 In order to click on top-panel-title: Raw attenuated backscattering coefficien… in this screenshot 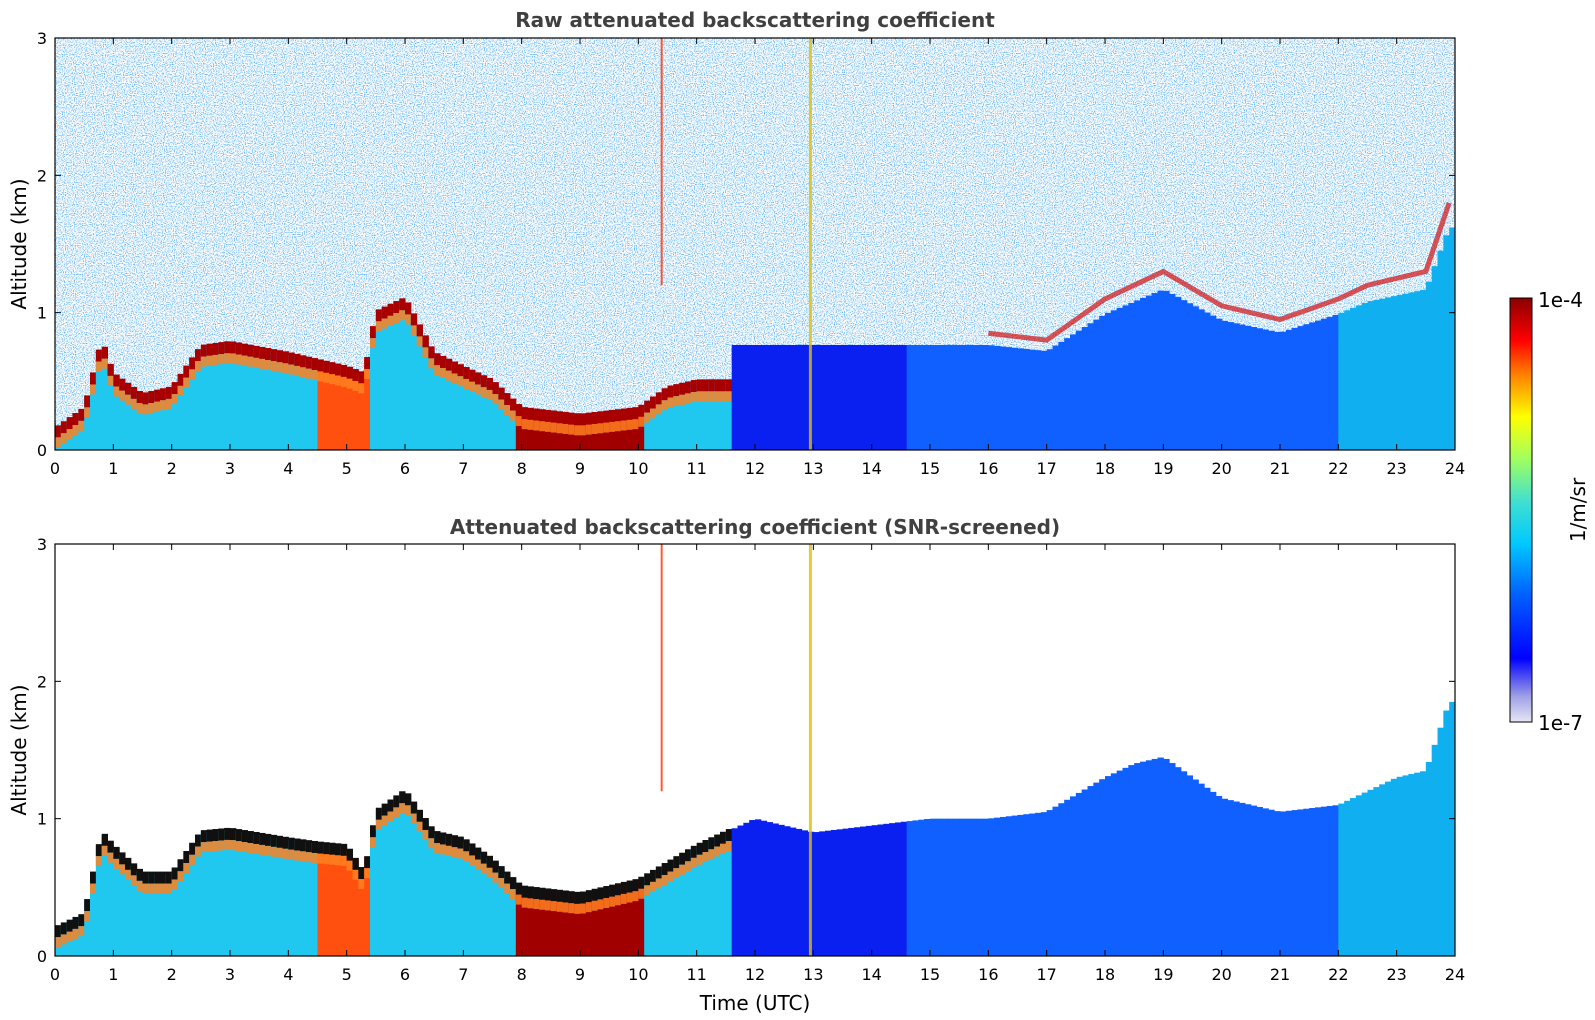, I will do `click(755, 20)`.